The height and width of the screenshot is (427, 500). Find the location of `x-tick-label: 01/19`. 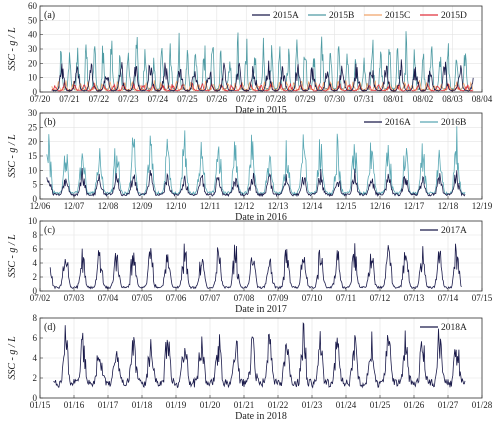

x-tick-label: 01/19 is located at coordinates (176, 405).